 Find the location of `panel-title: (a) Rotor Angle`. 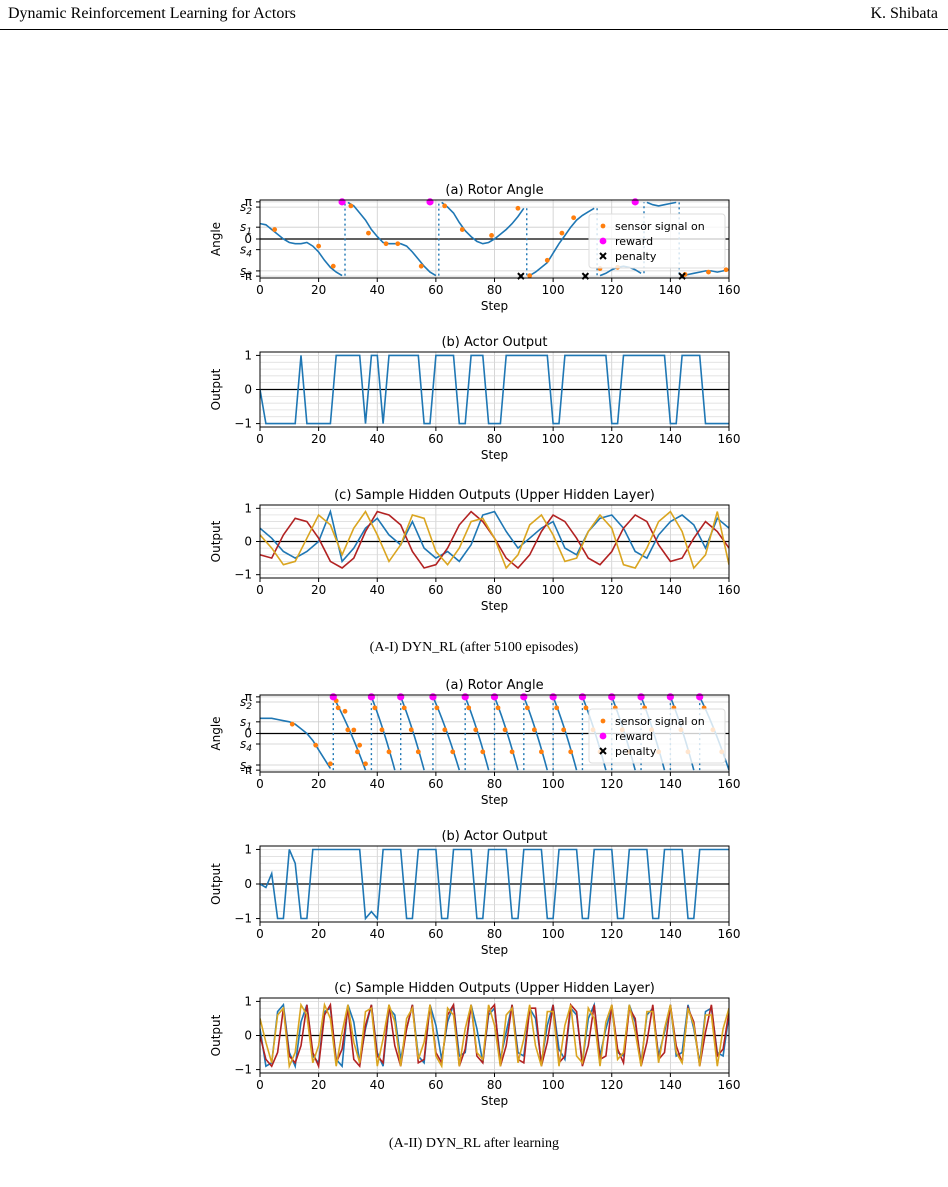

panel-title: (a) Rotor Angle is located at coordinates (494, 685).